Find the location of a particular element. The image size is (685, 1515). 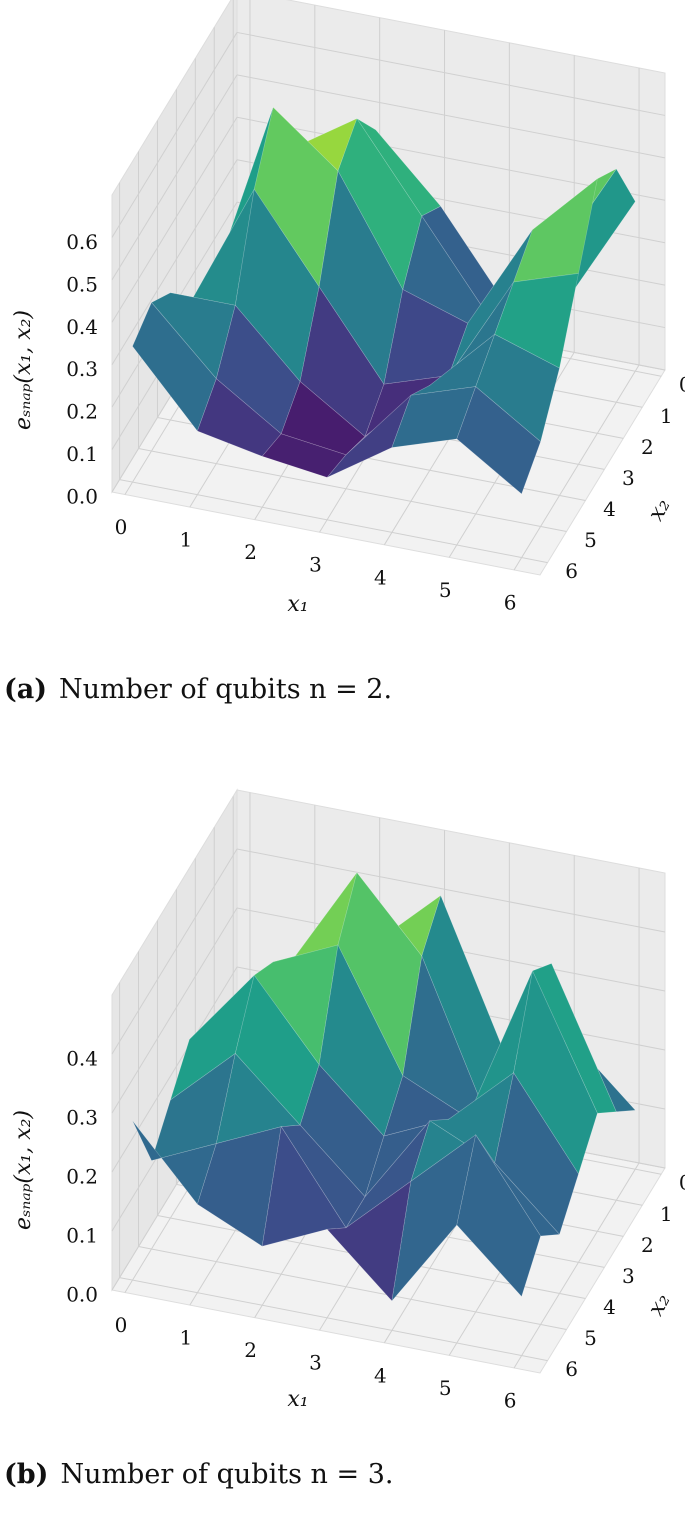

z-tick-label: 0.6 is located at coordinates (82, 242).